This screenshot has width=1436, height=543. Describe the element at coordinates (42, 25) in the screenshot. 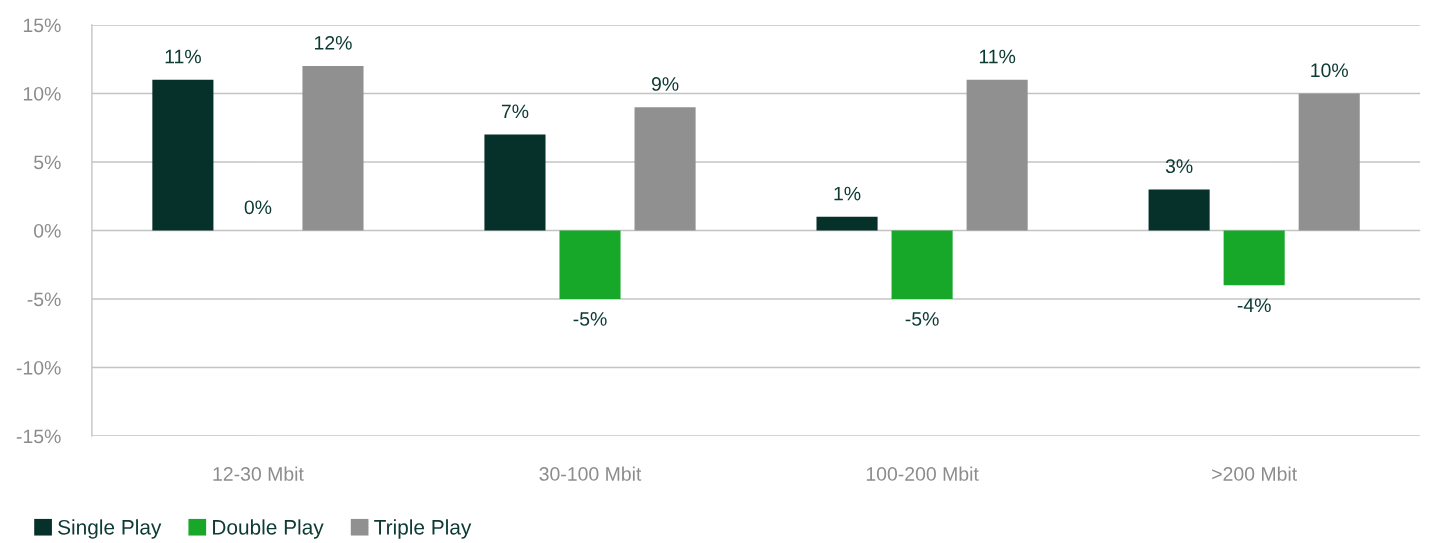

I see `y-tick-label: 15%` at that location.